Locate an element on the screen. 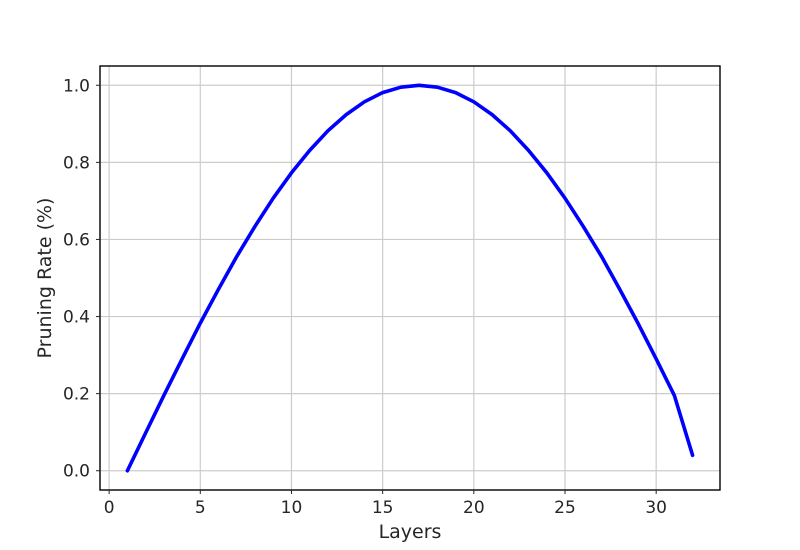  x-axis: 0 5 10 15 20 25 30 is located at coordinates (385, 504).